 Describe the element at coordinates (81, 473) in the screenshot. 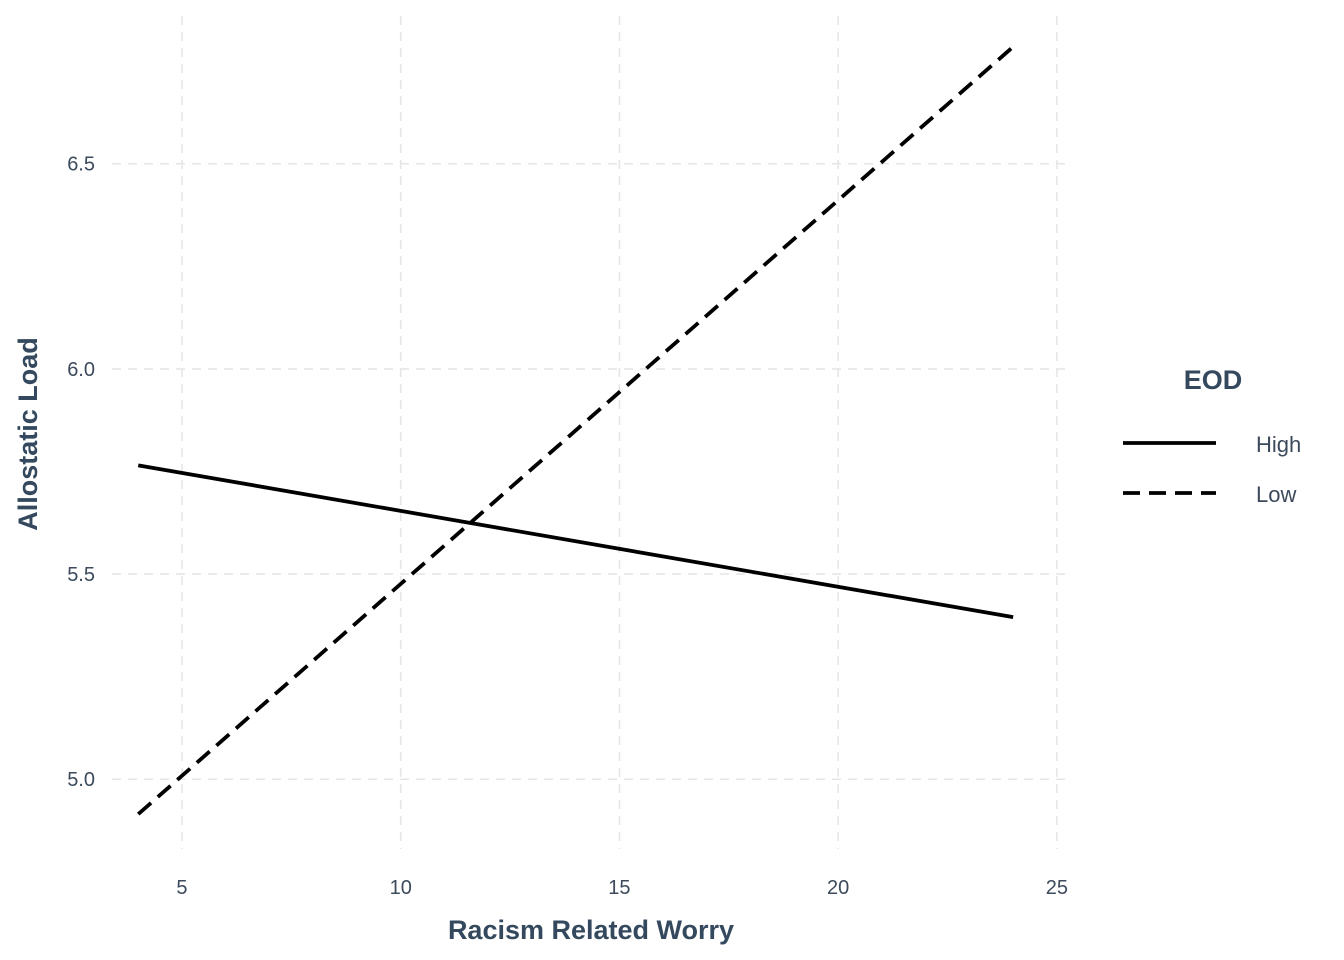

I see `y-axis-tick-labels: 5.0 5.5 6.0 6.5` at that location.